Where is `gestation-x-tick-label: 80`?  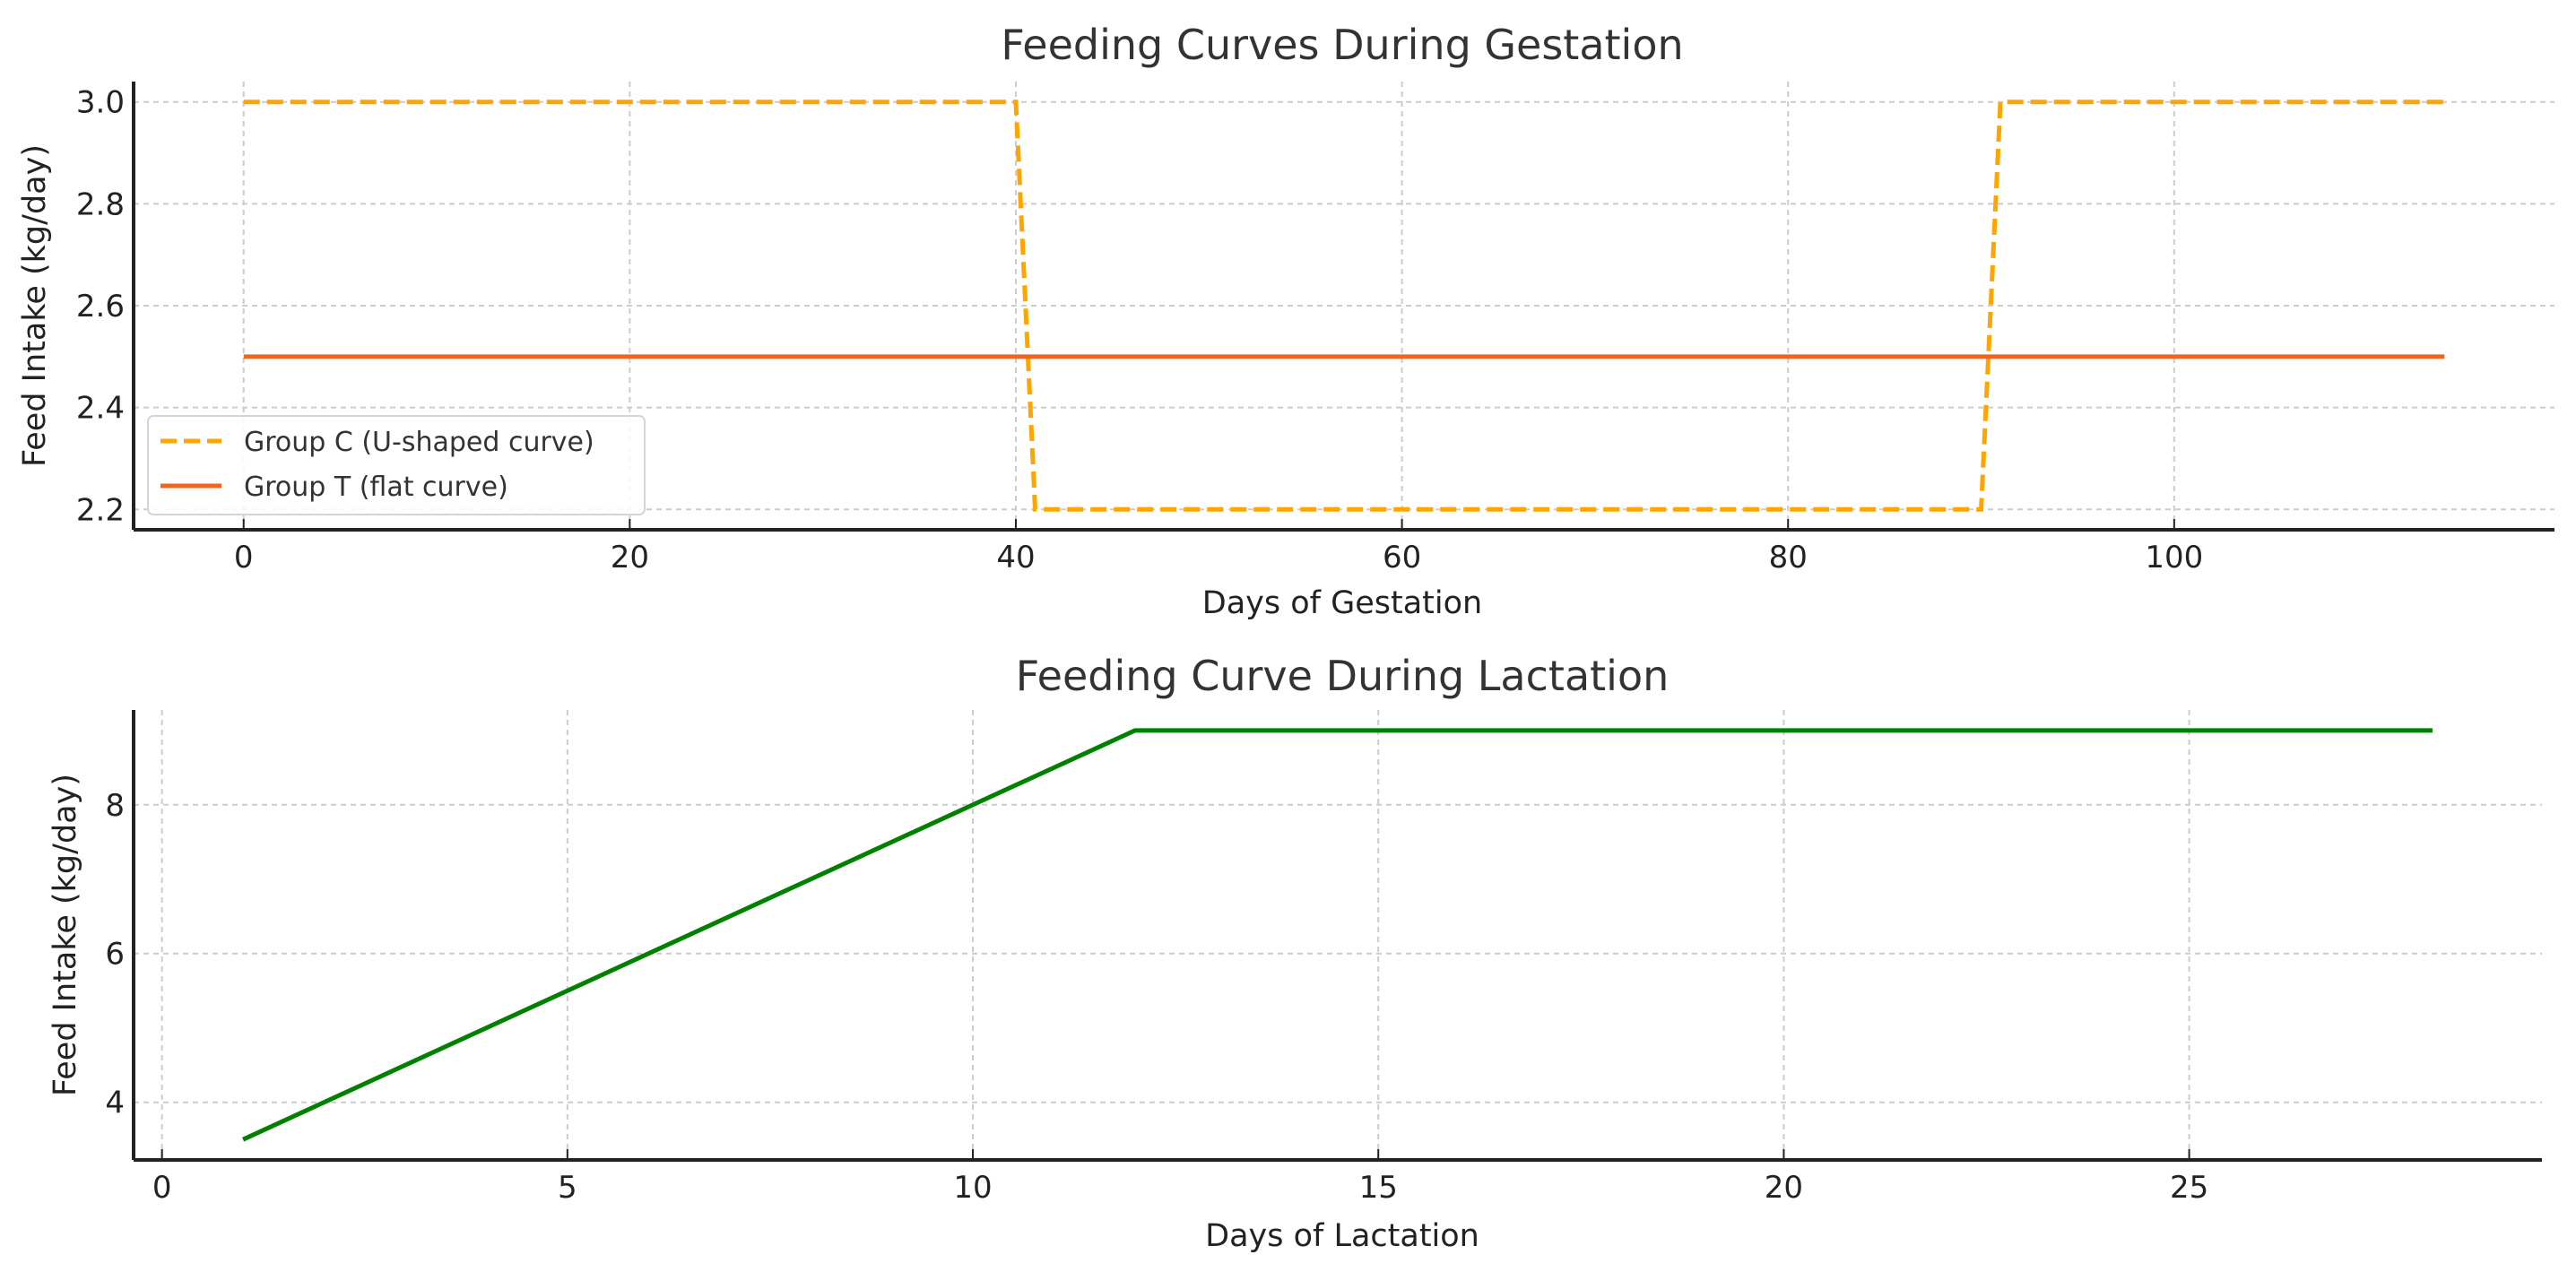 gestation-x-tick-label: 80 is located at coordinates (1788, 557).